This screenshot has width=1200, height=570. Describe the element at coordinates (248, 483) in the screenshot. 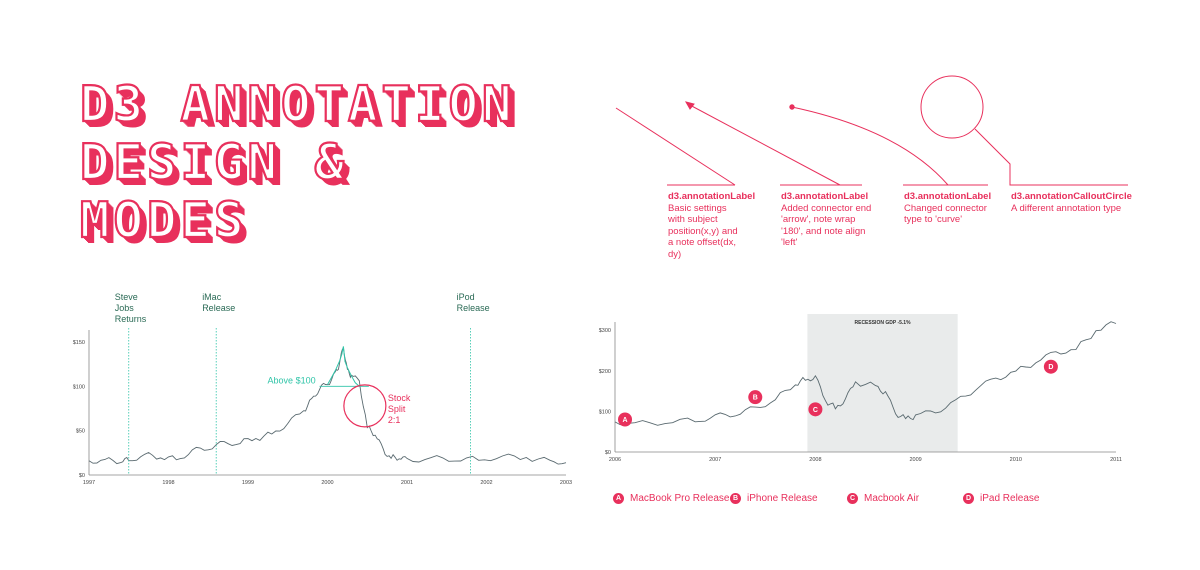

I see `x-tick-label: 1999` at that location.